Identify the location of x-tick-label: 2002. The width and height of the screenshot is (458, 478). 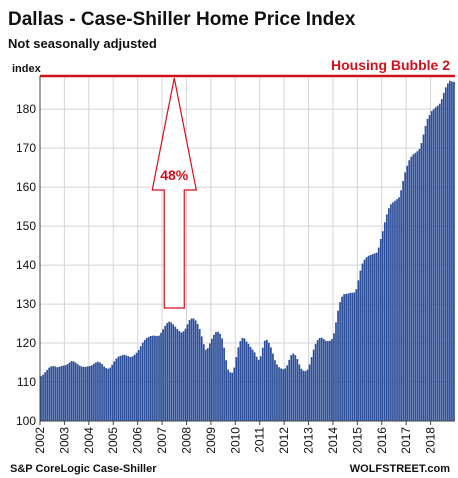
(40, 440).